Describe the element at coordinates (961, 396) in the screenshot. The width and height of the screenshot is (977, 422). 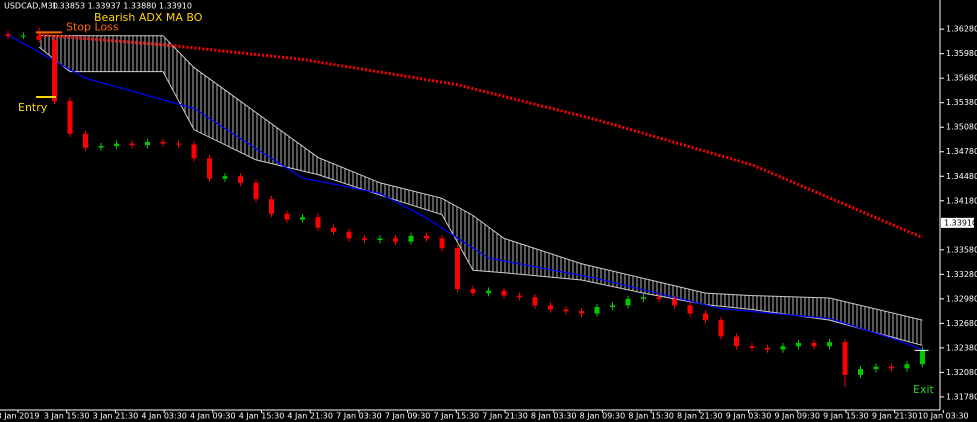
I see `y-tick-label: 1.31780` at that location.